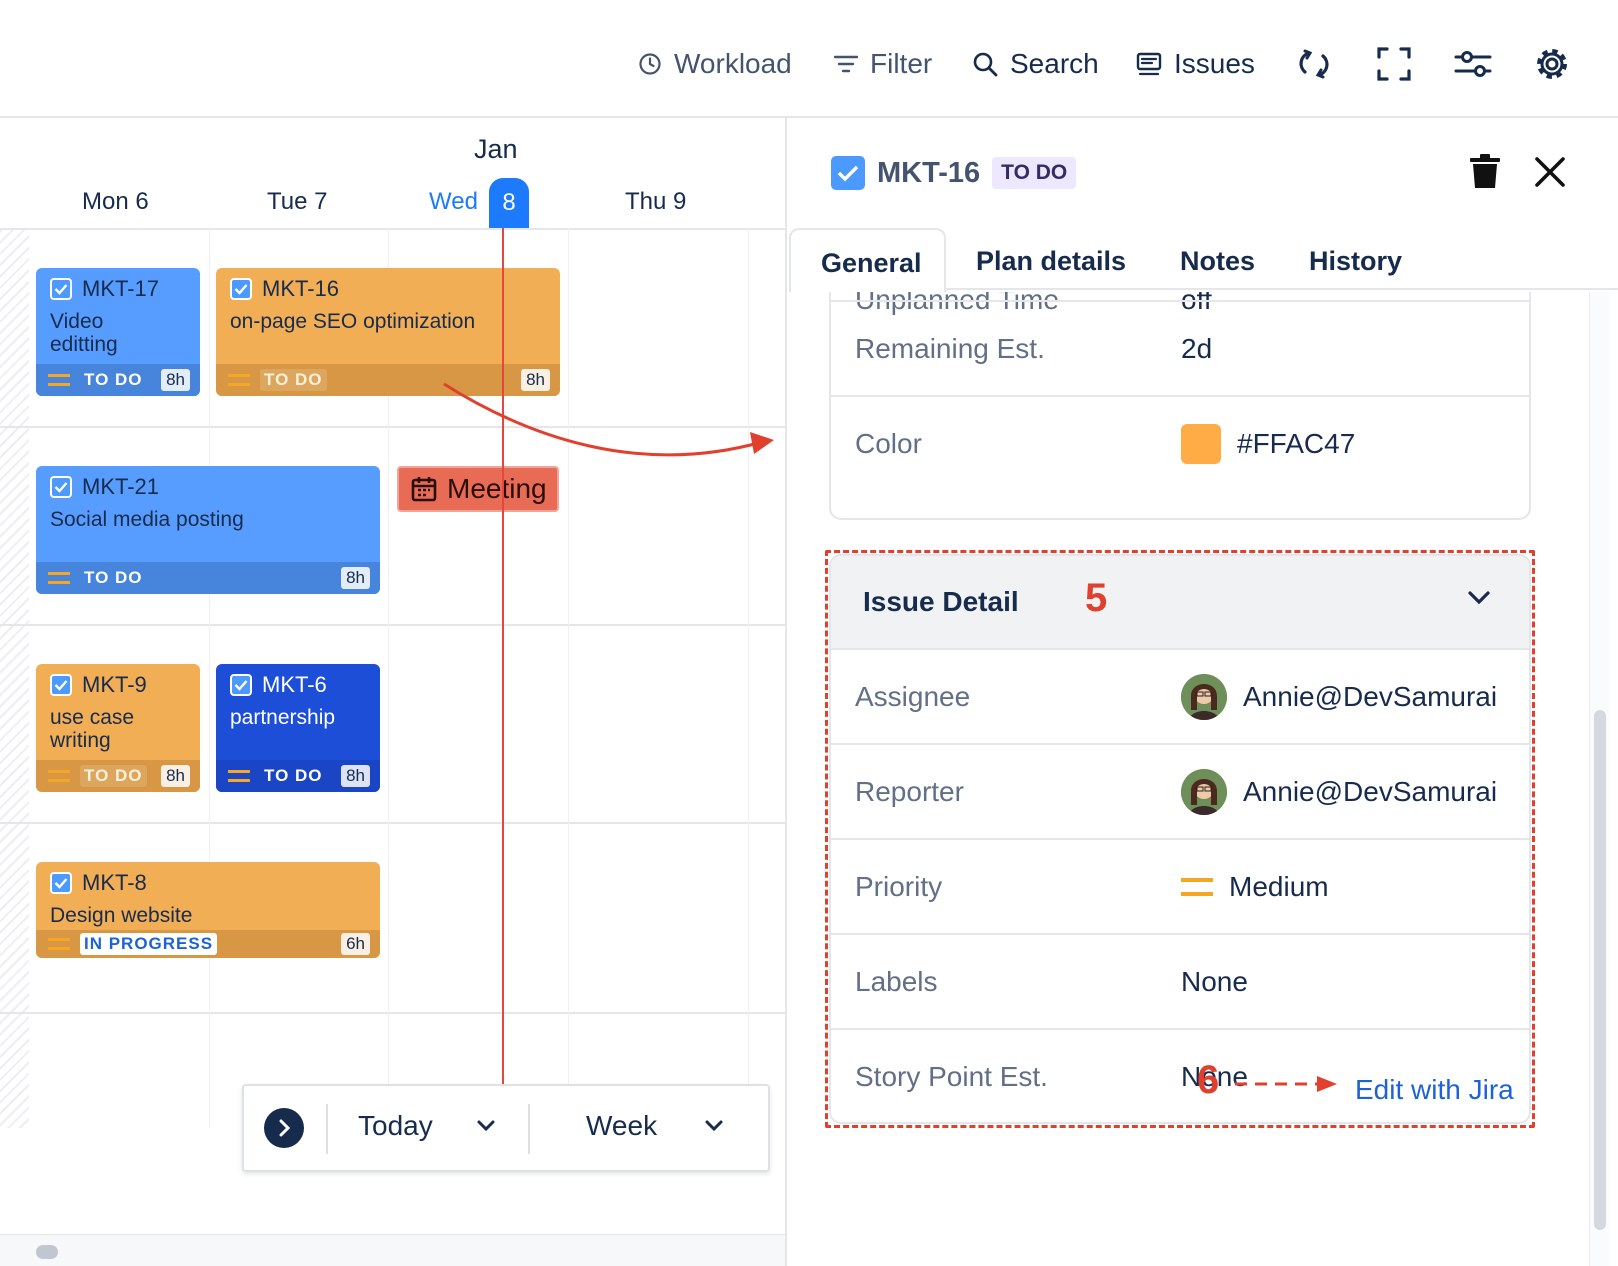 The width and height of the screenshot is (1618, 1266). Describe the element at coordinates (951, 1076) in the screenshot. I see `field-label: Story Point Est.` at that location.